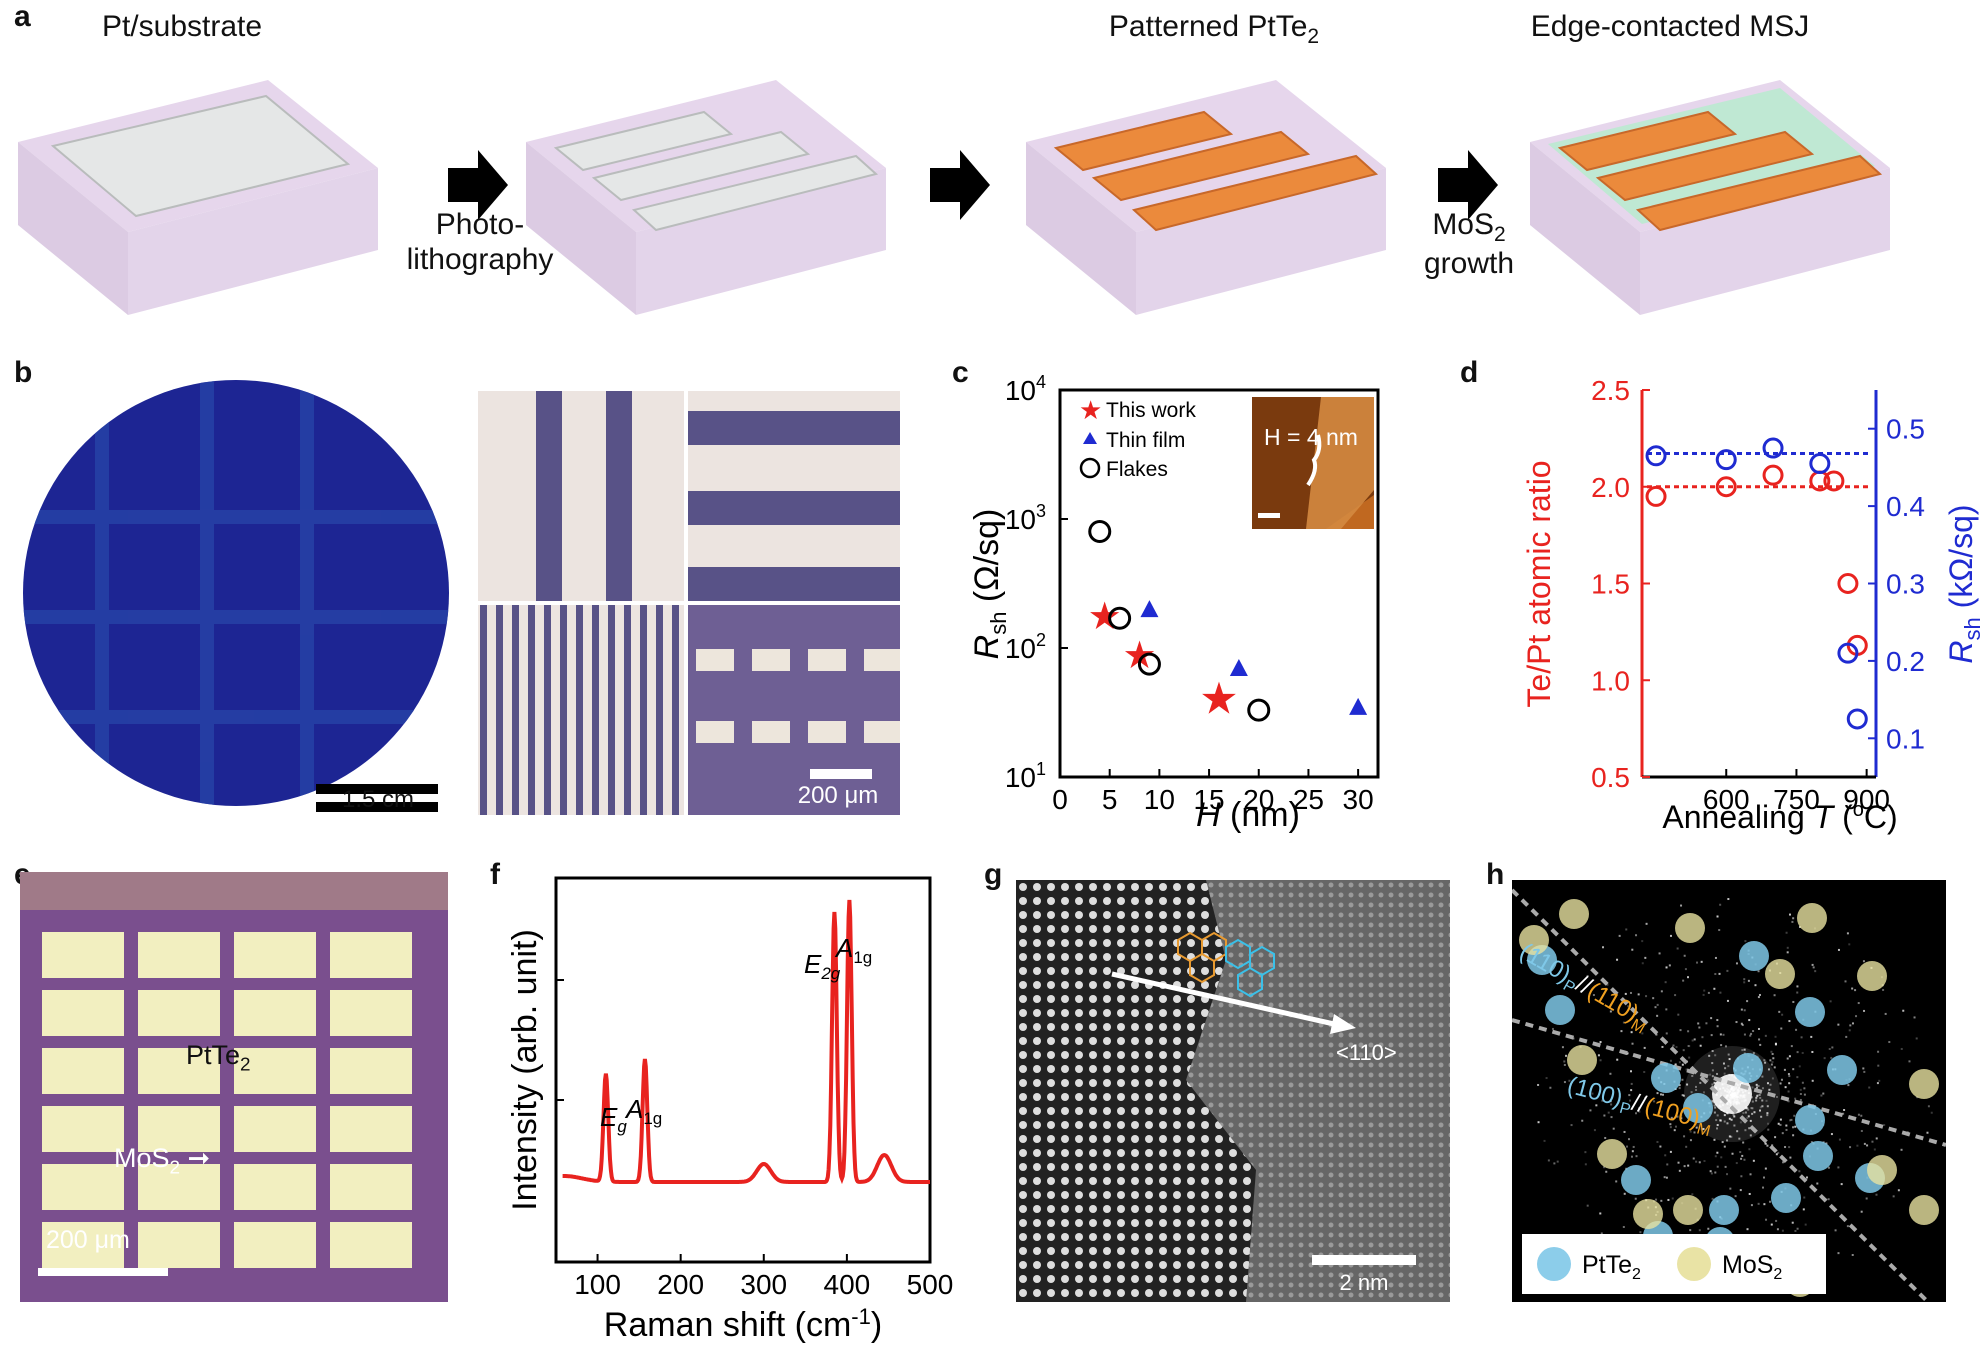 The image size is (1986, 1346). Describe the element at coordinates (689, 603) in the screenshot. I see `micrograph-quad` at that location.